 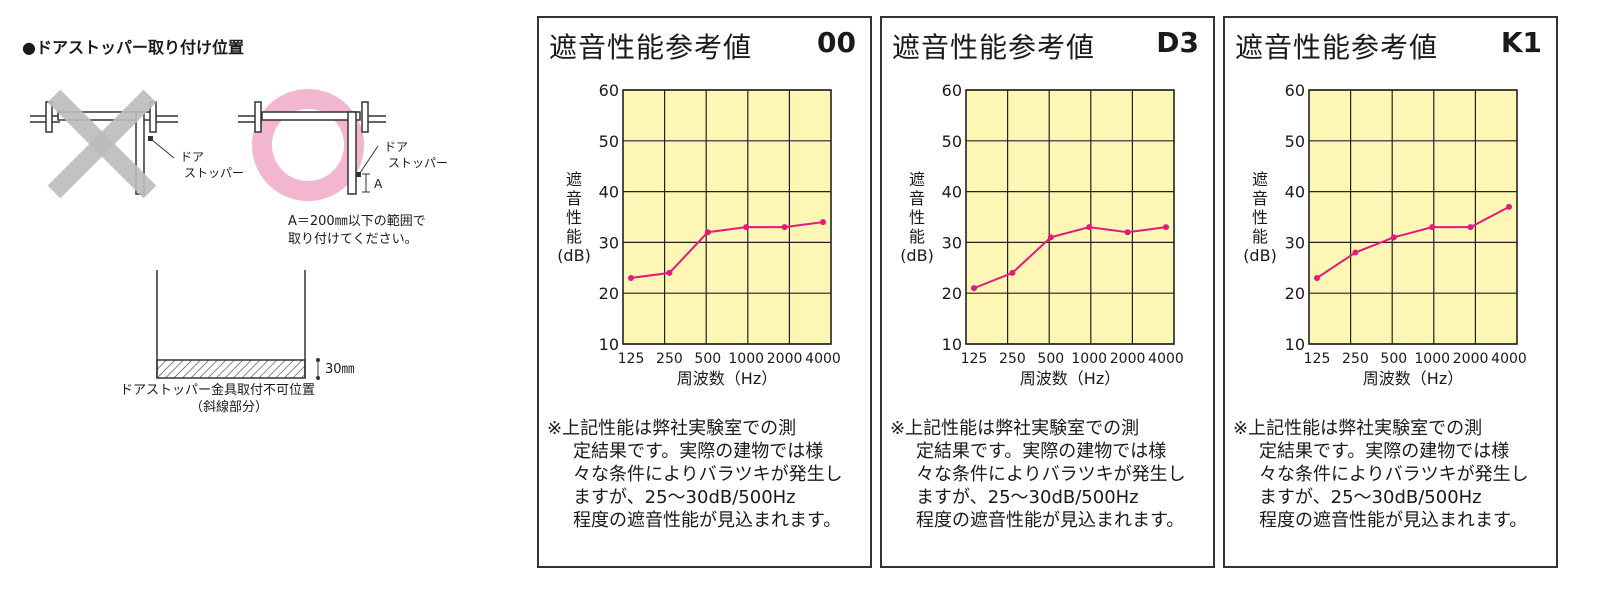 What do you see at coordinates (1070, 378) in the screenshot?
I see `x-axis-label: 周波数（Hz）` at bounding box center [1070, 378].